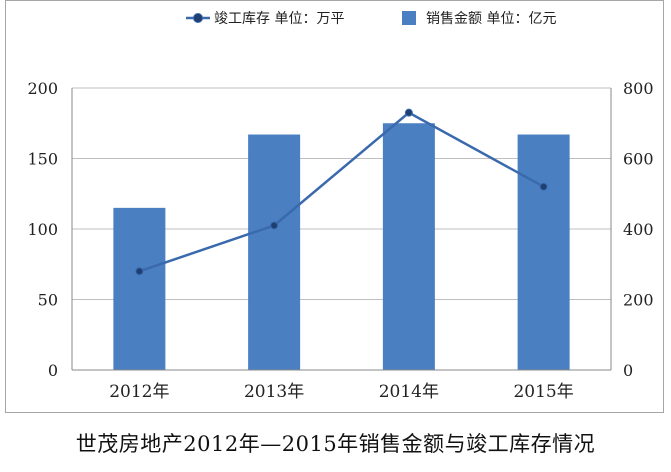  Describe the element at coordinates (42, 88) in the screenshot. I see `y-left-tick-label: 200` at that location.